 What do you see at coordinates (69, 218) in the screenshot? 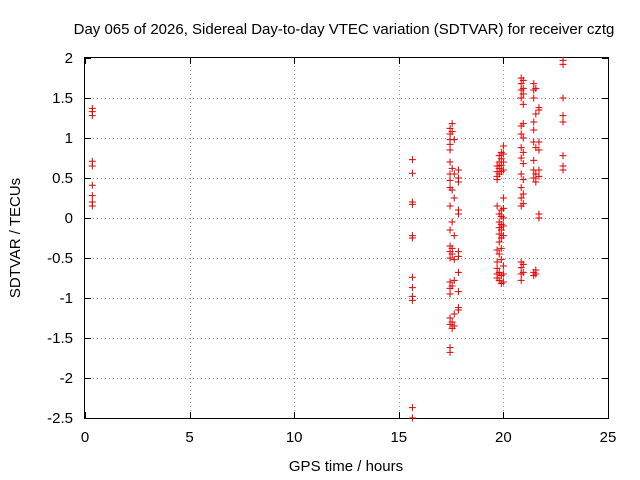
I see `y-tick-label: 0` at bounding box center [69, 218].